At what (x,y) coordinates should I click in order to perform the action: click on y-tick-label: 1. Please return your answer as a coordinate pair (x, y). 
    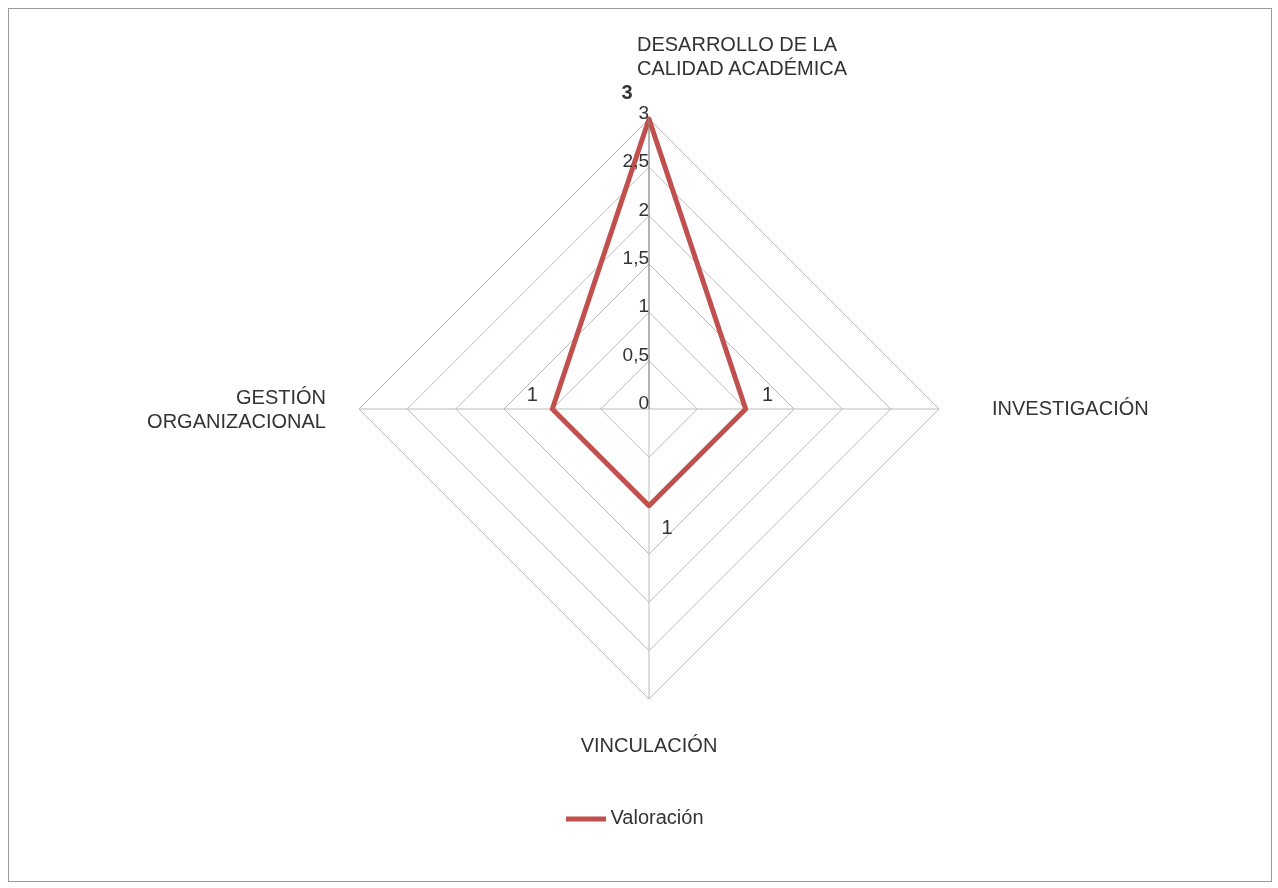
    Looking at the image, I should click on (643, 306).